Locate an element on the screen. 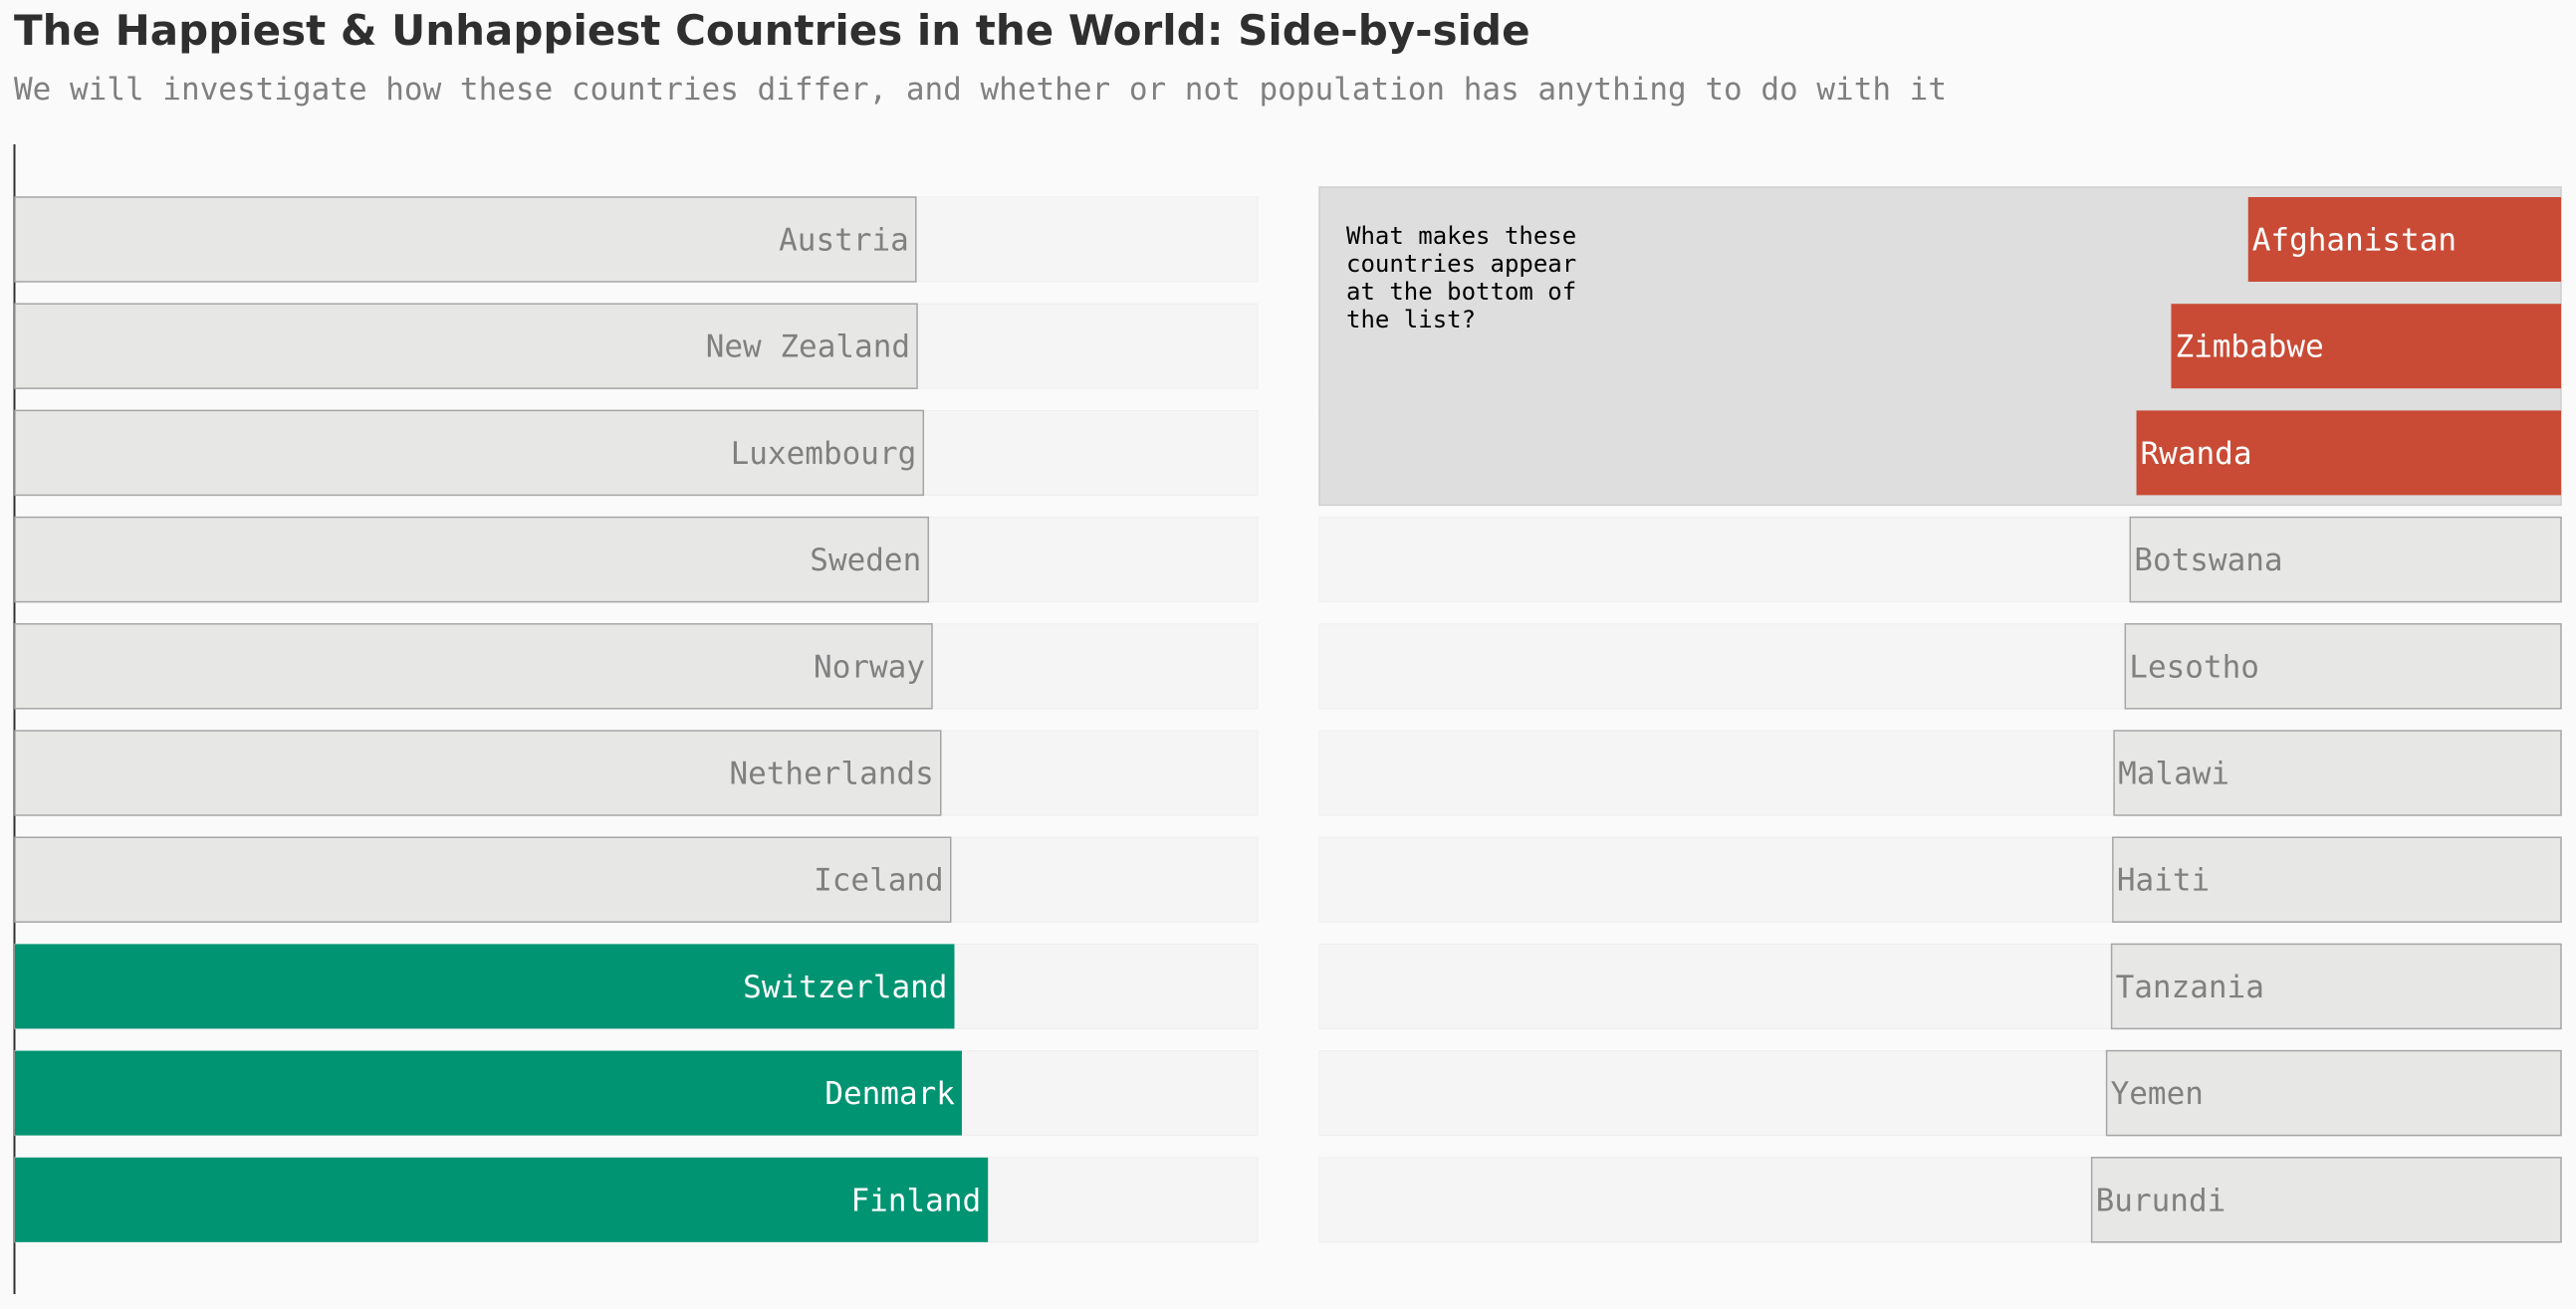 This screenshot has width=2576, height=1309. bar-label-norway: Norway is located at coordinates (869, 667).